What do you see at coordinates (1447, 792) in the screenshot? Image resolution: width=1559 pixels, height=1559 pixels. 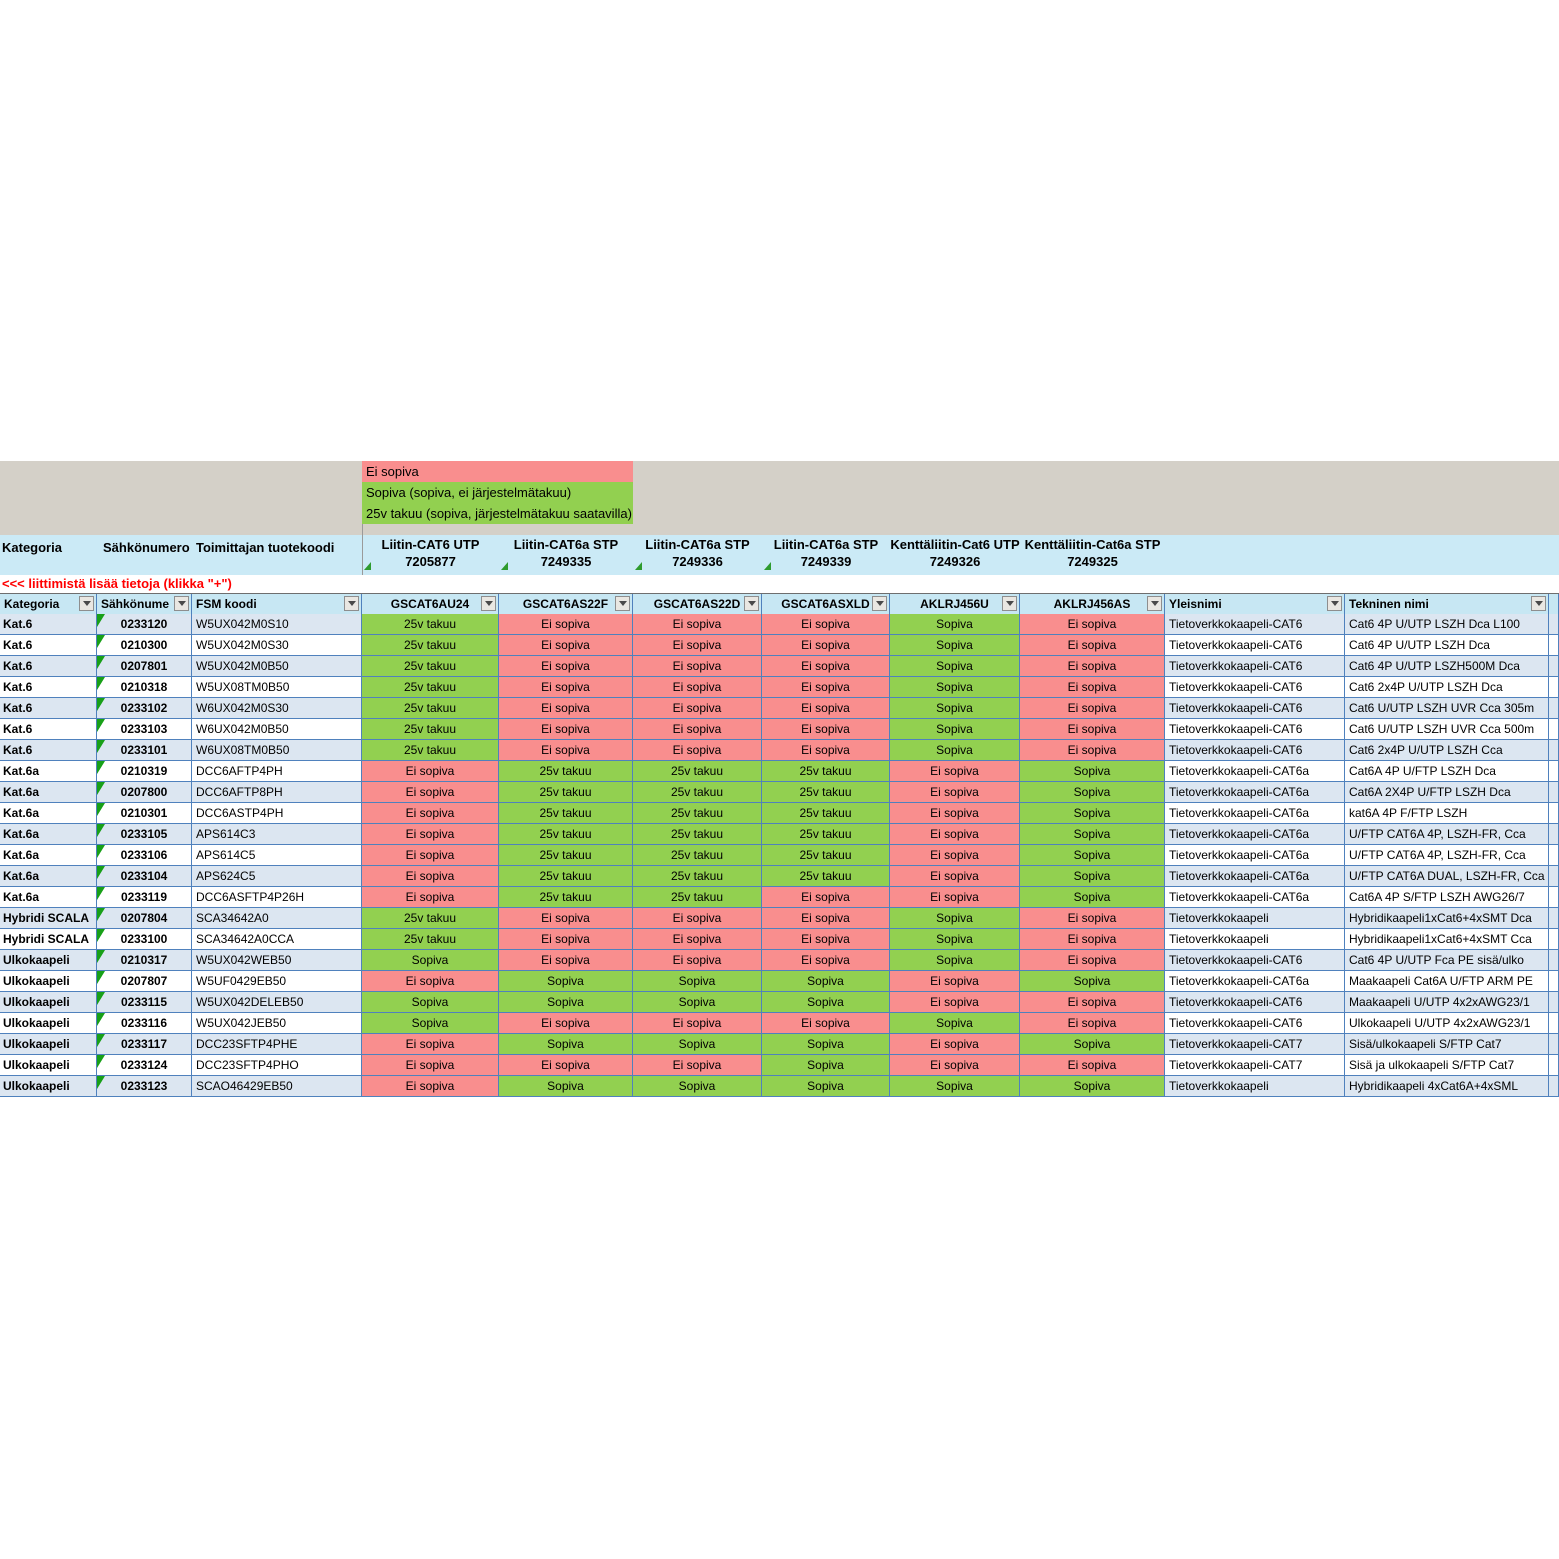 I see `technical-name-cell: Cat6A 2X4P U/FTP LSZH Dca` at bounding box center [1447, 792].